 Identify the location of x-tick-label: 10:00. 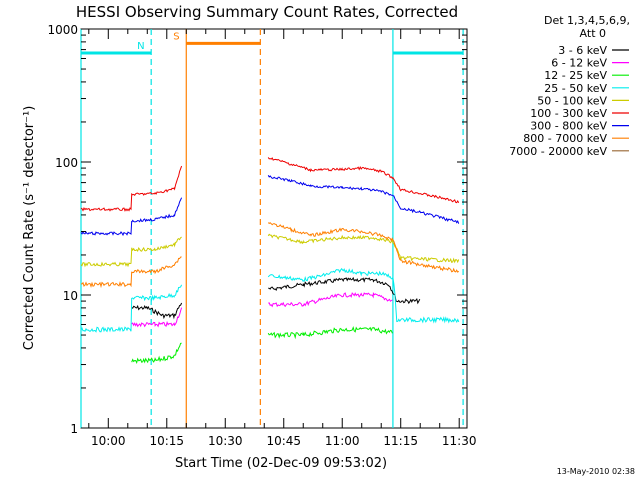
(108, 441).